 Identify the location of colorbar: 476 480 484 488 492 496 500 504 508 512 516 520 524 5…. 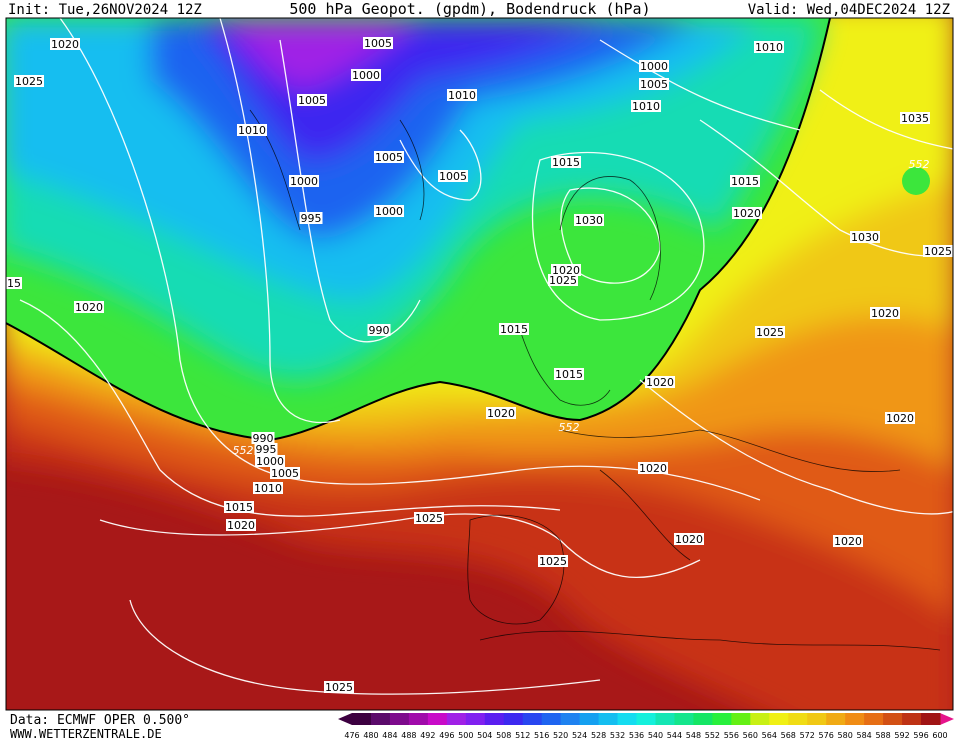
(646, 726).